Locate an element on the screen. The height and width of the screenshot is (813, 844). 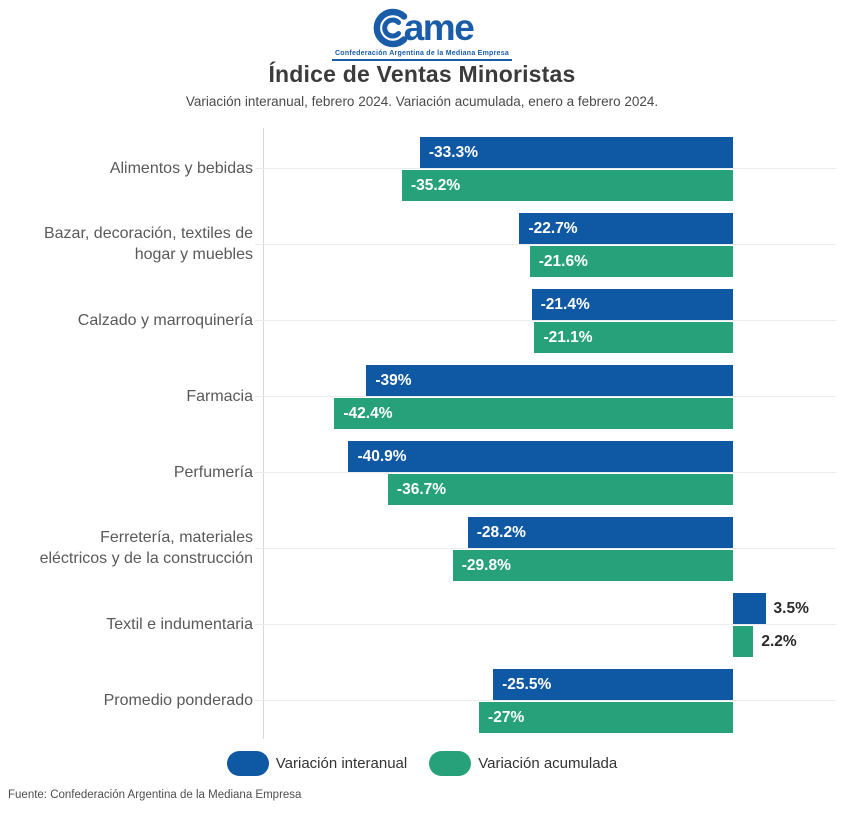
bar-value-label: -22.7% is located at coordinates (553, 228).